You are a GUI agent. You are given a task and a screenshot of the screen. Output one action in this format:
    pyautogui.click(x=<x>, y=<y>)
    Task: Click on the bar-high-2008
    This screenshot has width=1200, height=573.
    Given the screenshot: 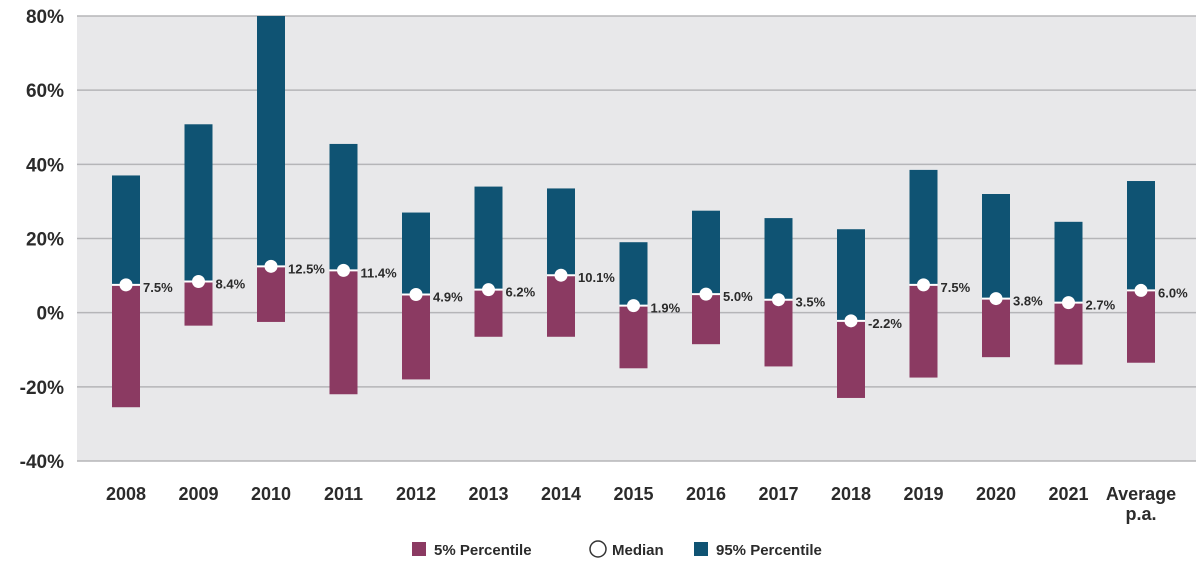 What is the action you would take?
    pyautogui.click(x=126, y=230)
    